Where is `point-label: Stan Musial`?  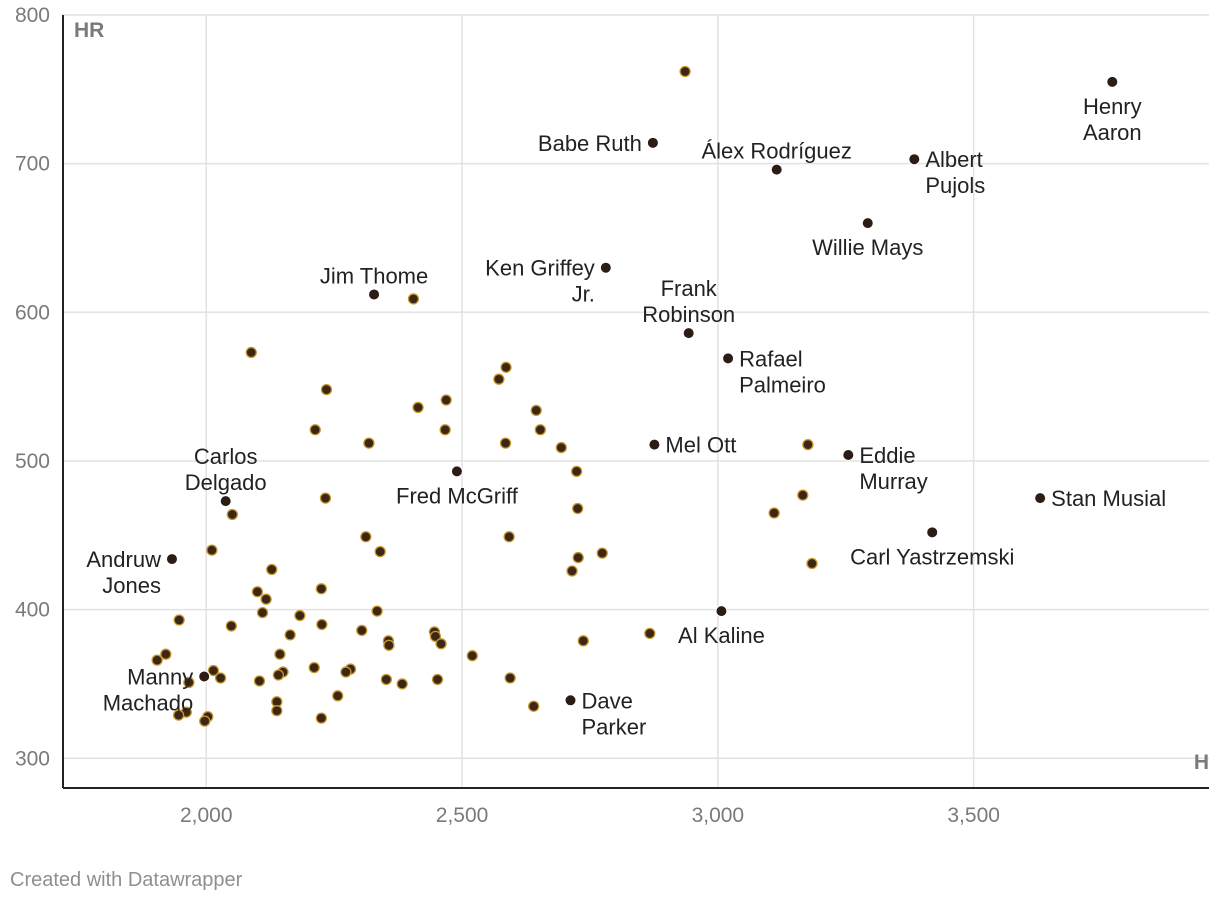 point-label: Stan Musial is located at coordinates (1108, 498).